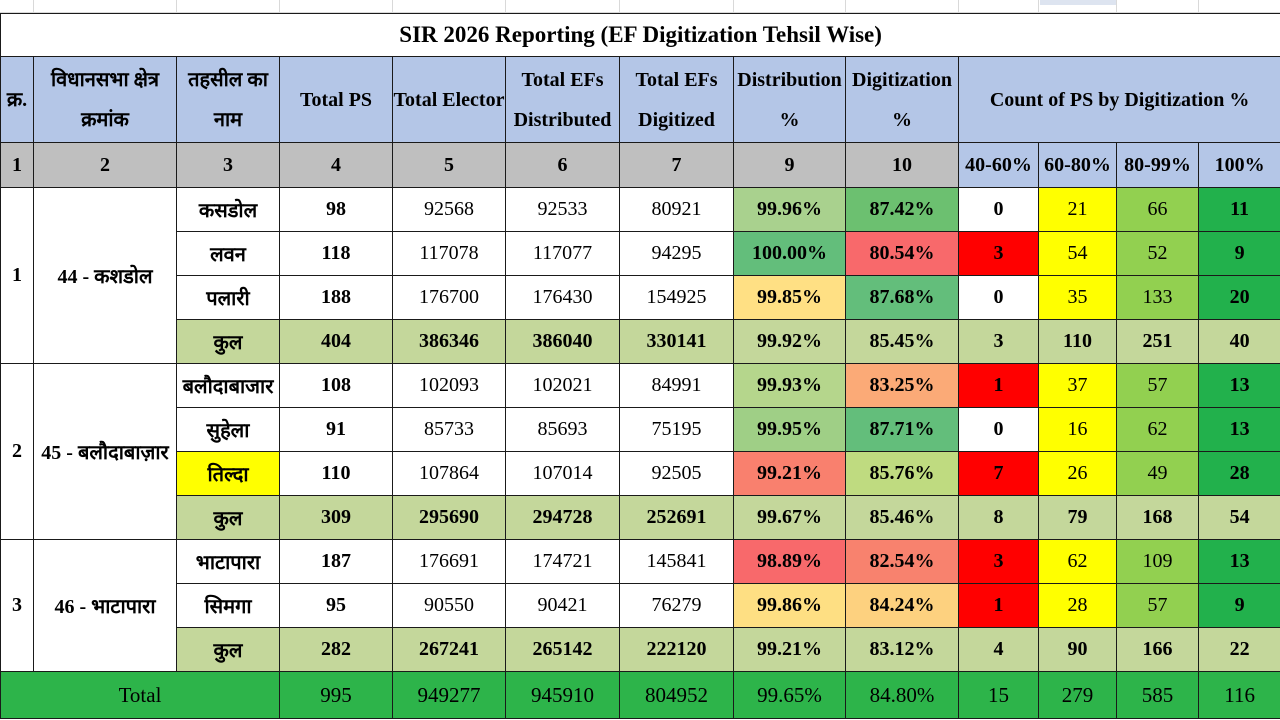 Image resolution: width=1280 pixels, height=720 pixels. I want to click on group-ac-name: 45 - बलौदाबाज़ार, so click(105, 451).